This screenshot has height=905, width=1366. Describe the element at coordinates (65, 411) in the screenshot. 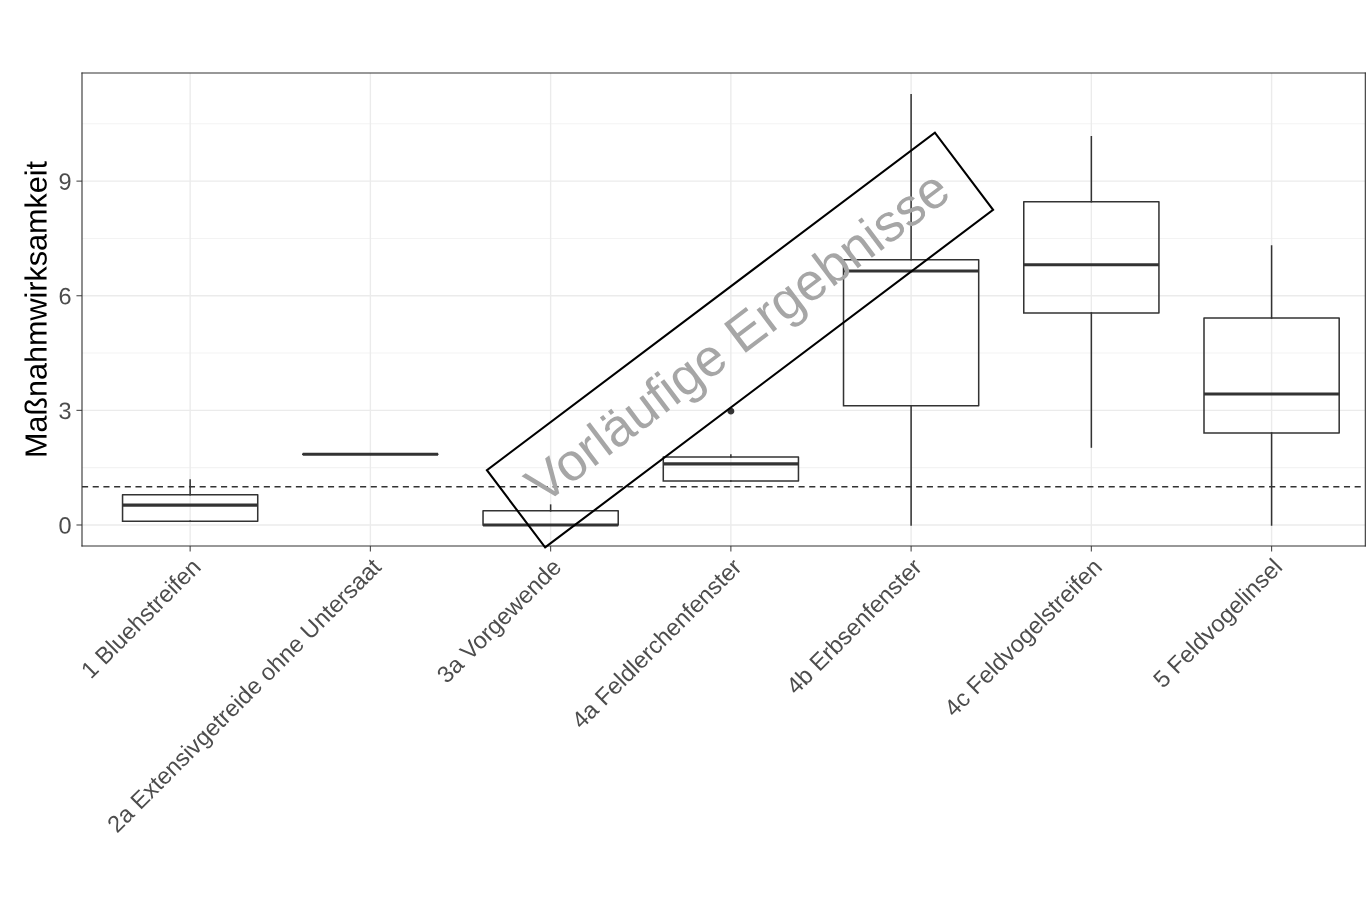

I see `y-tick-label: 3` at that location.